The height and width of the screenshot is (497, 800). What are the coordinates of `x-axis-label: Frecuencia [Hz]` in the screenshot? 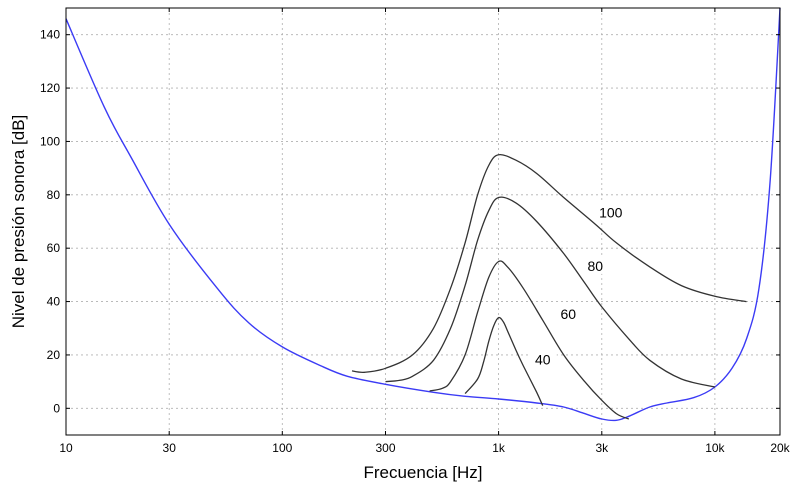 It's located at (422, 472).